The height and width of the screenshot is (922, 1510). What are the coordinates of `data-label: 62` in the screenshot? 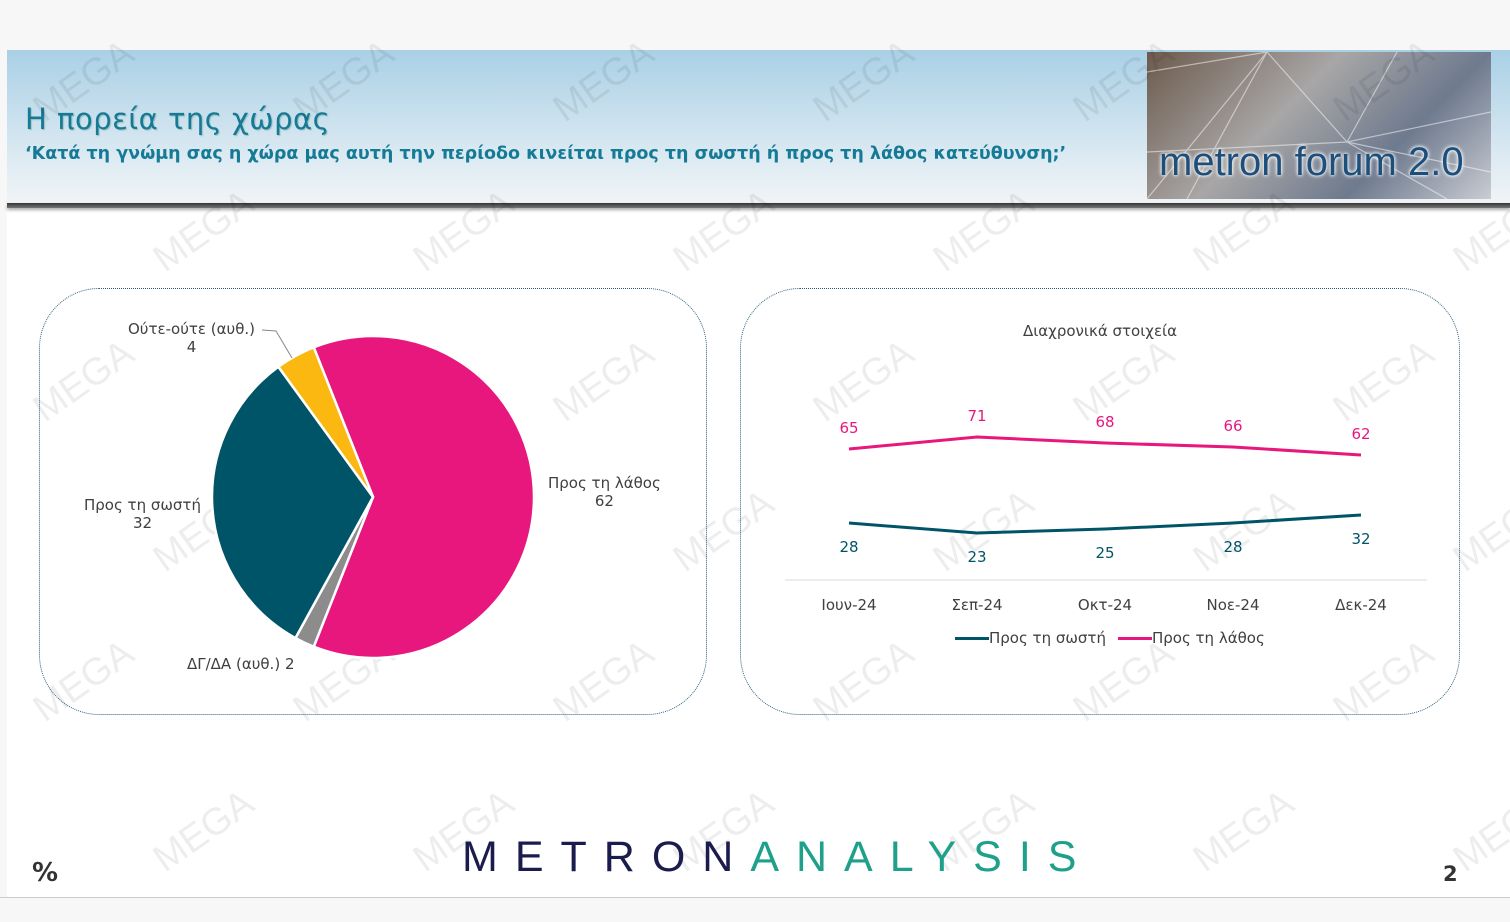 It's located at (1360, 434).